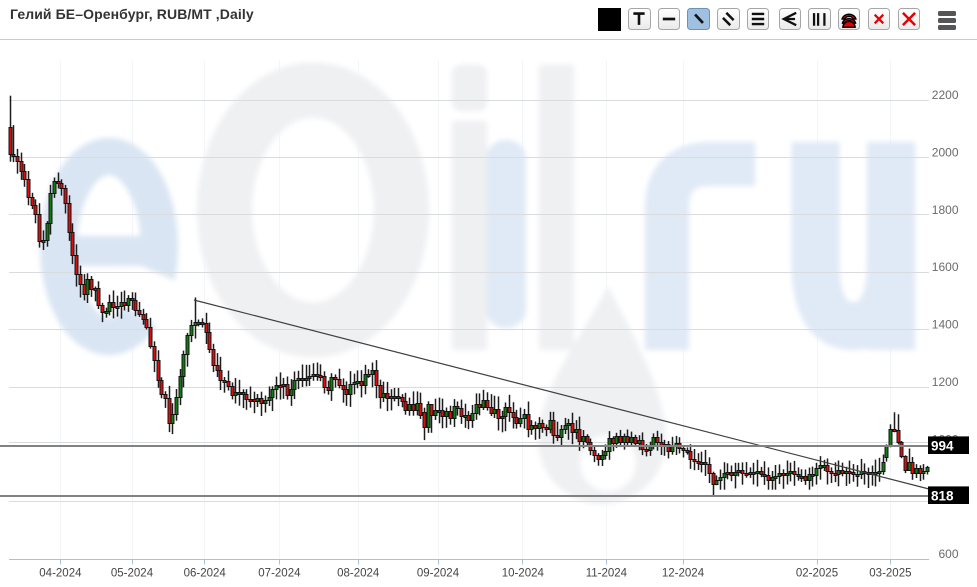  What do you see at coordinates (945, 267) in the screenshot?
I see `svg-text: 1600` at bounding box center [945, 267].